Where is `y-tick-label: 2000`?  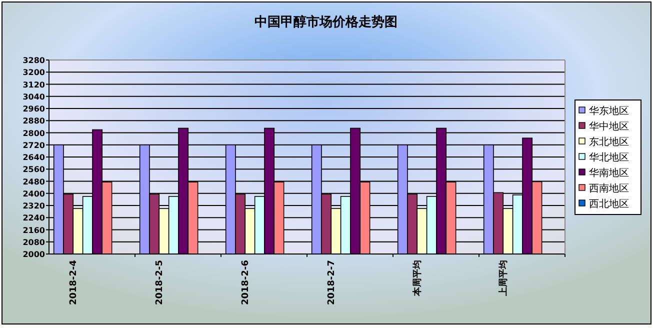 y-tick-label: 2000 is located at coordinates (34, 254).